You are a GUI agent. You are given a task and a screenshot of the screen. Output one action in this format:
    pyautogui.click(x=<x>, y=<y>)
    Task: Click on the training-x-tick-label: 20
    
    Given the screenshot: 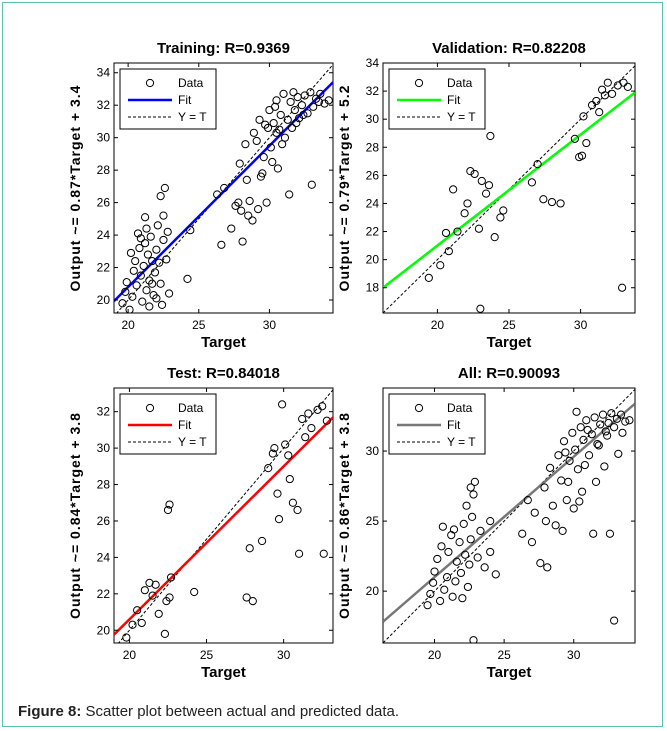 What is the action you would take?
    pyautogui.click(x=128, y=325)
    